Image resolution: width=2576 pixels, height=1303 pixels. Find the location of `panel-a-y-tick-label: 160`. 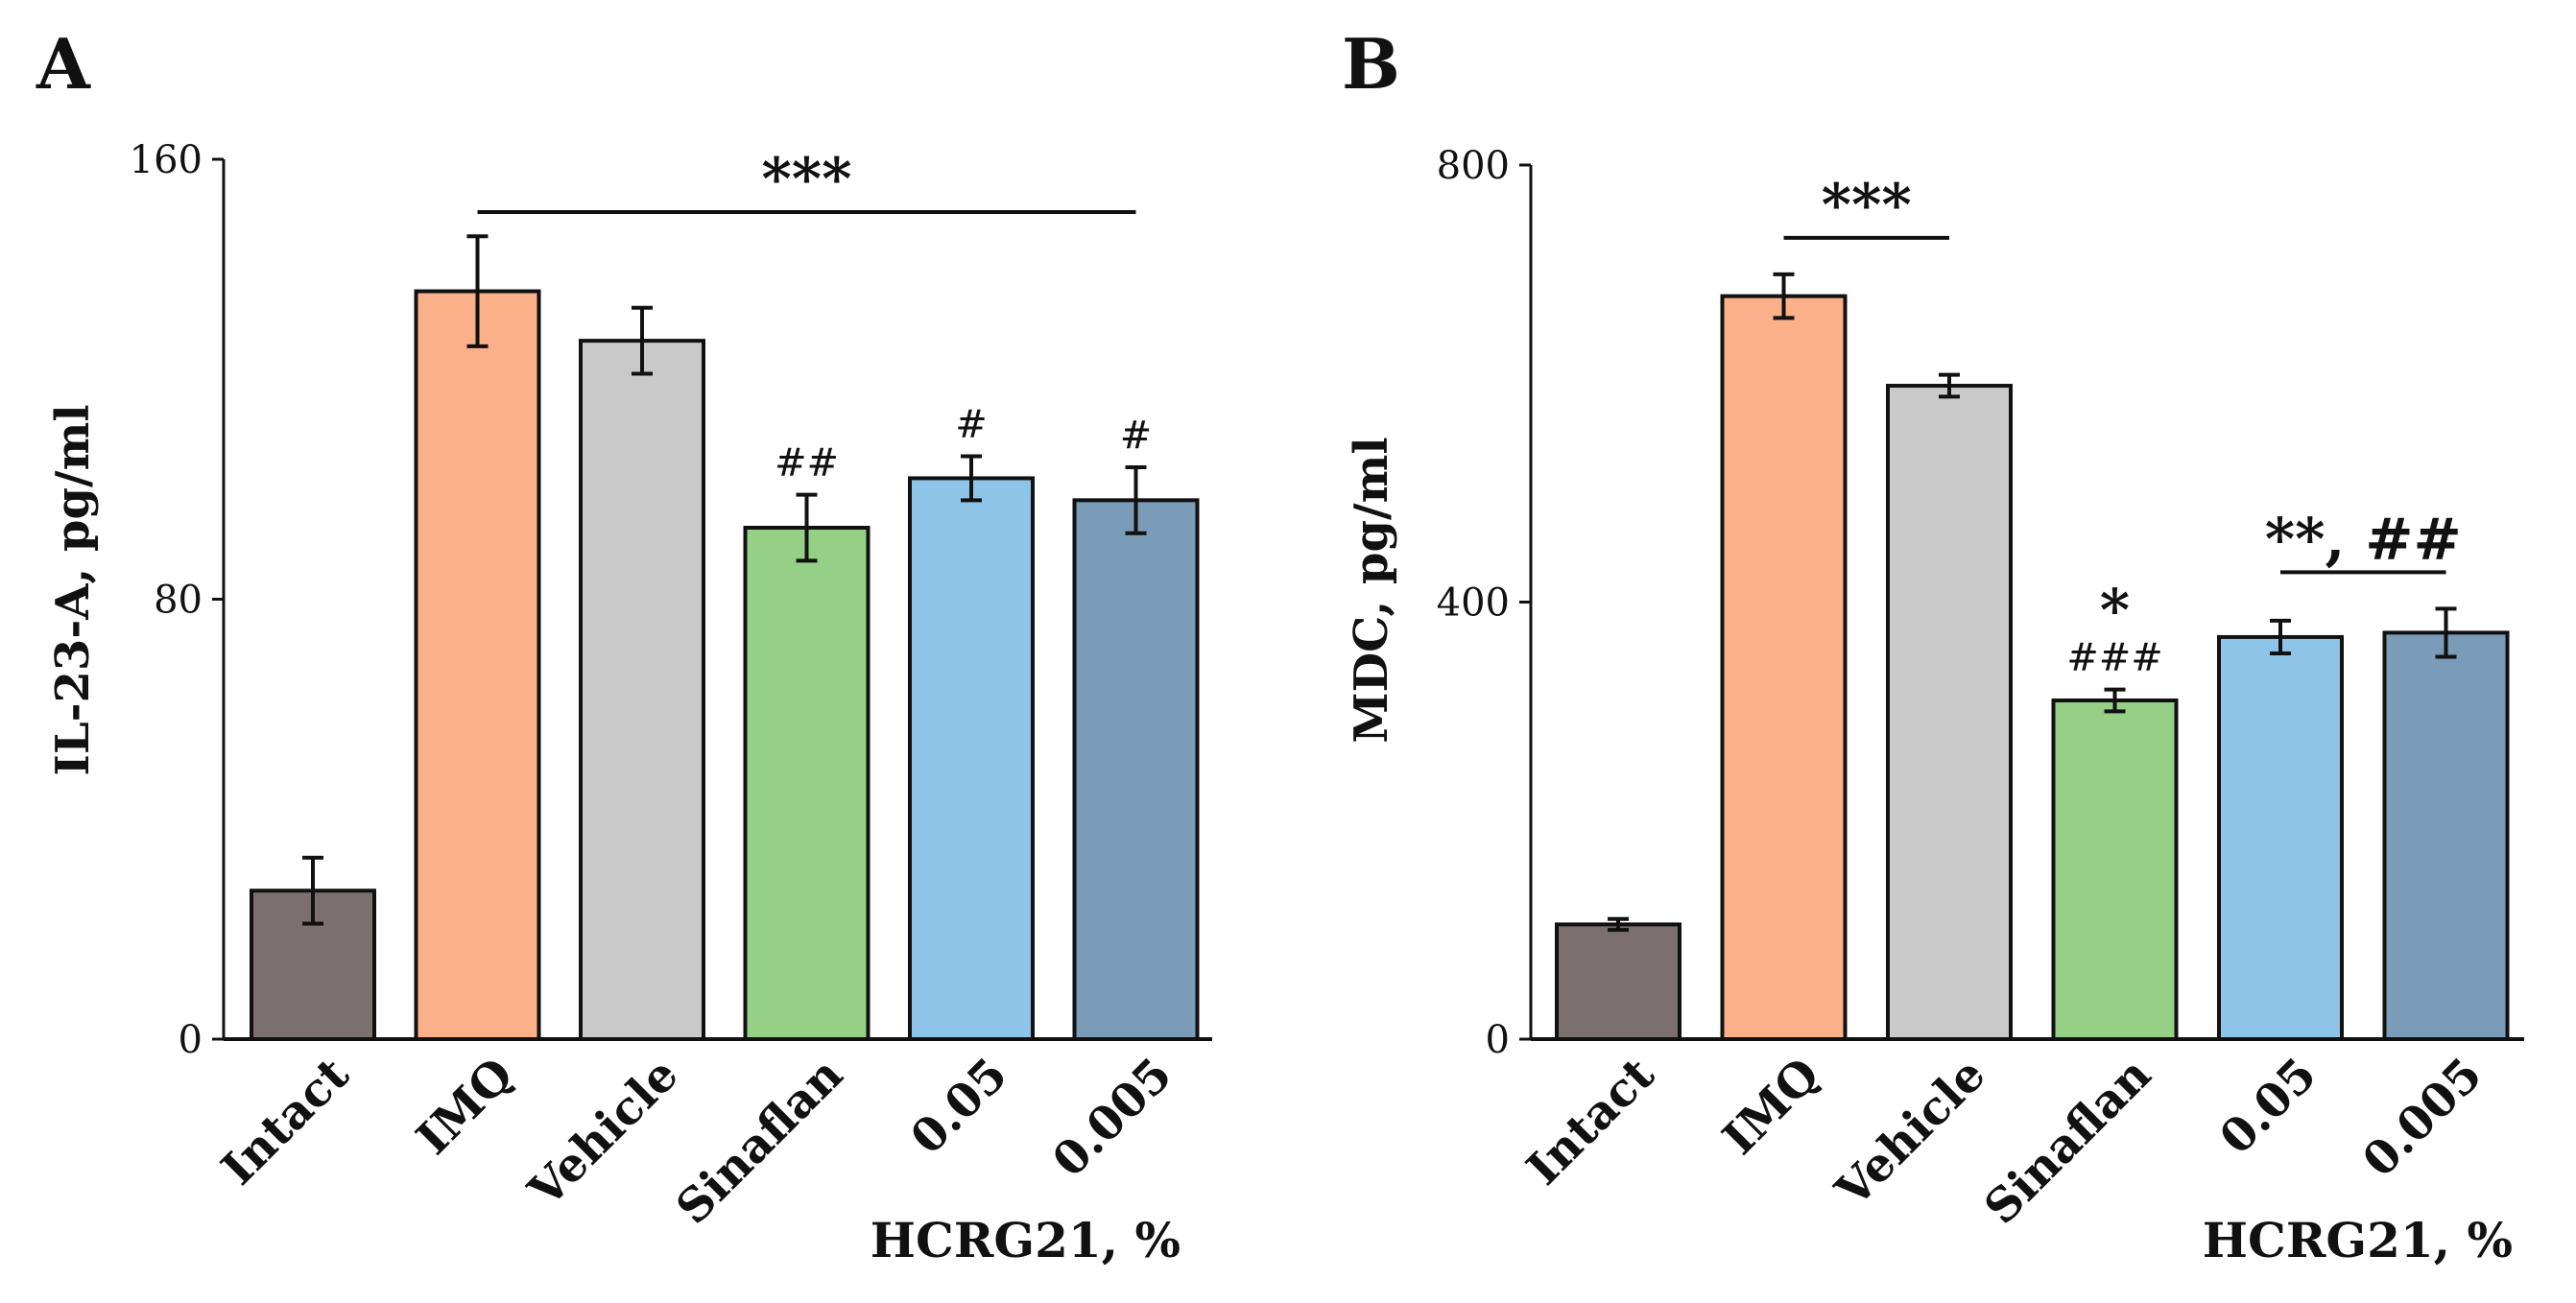

panel-a-y-tick-label: 160 is located at coordinates (166, 160).